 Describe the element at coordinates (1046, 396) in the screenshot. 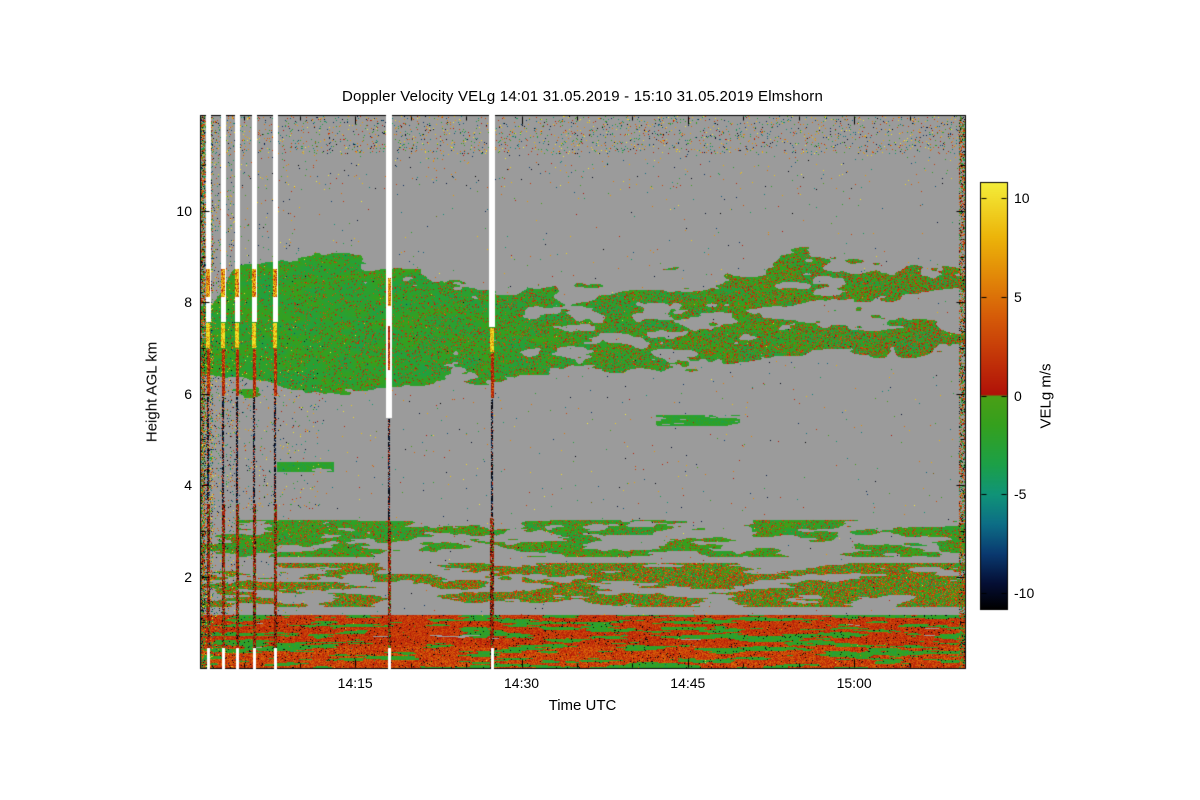

I see `colorbar-label: VELg m/s` at that location.